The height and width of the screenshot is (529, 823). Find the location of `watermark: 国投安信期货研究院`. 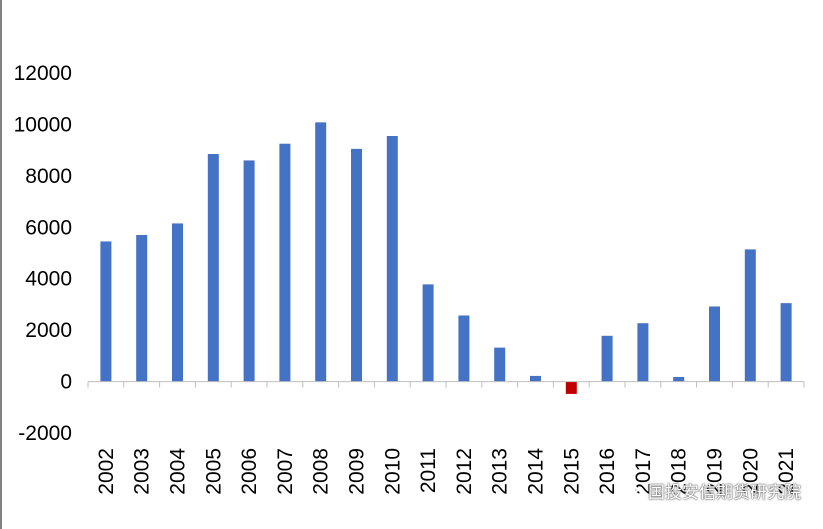

watermark: 国投安信期货研究院 is located at coordinates (711, 490).